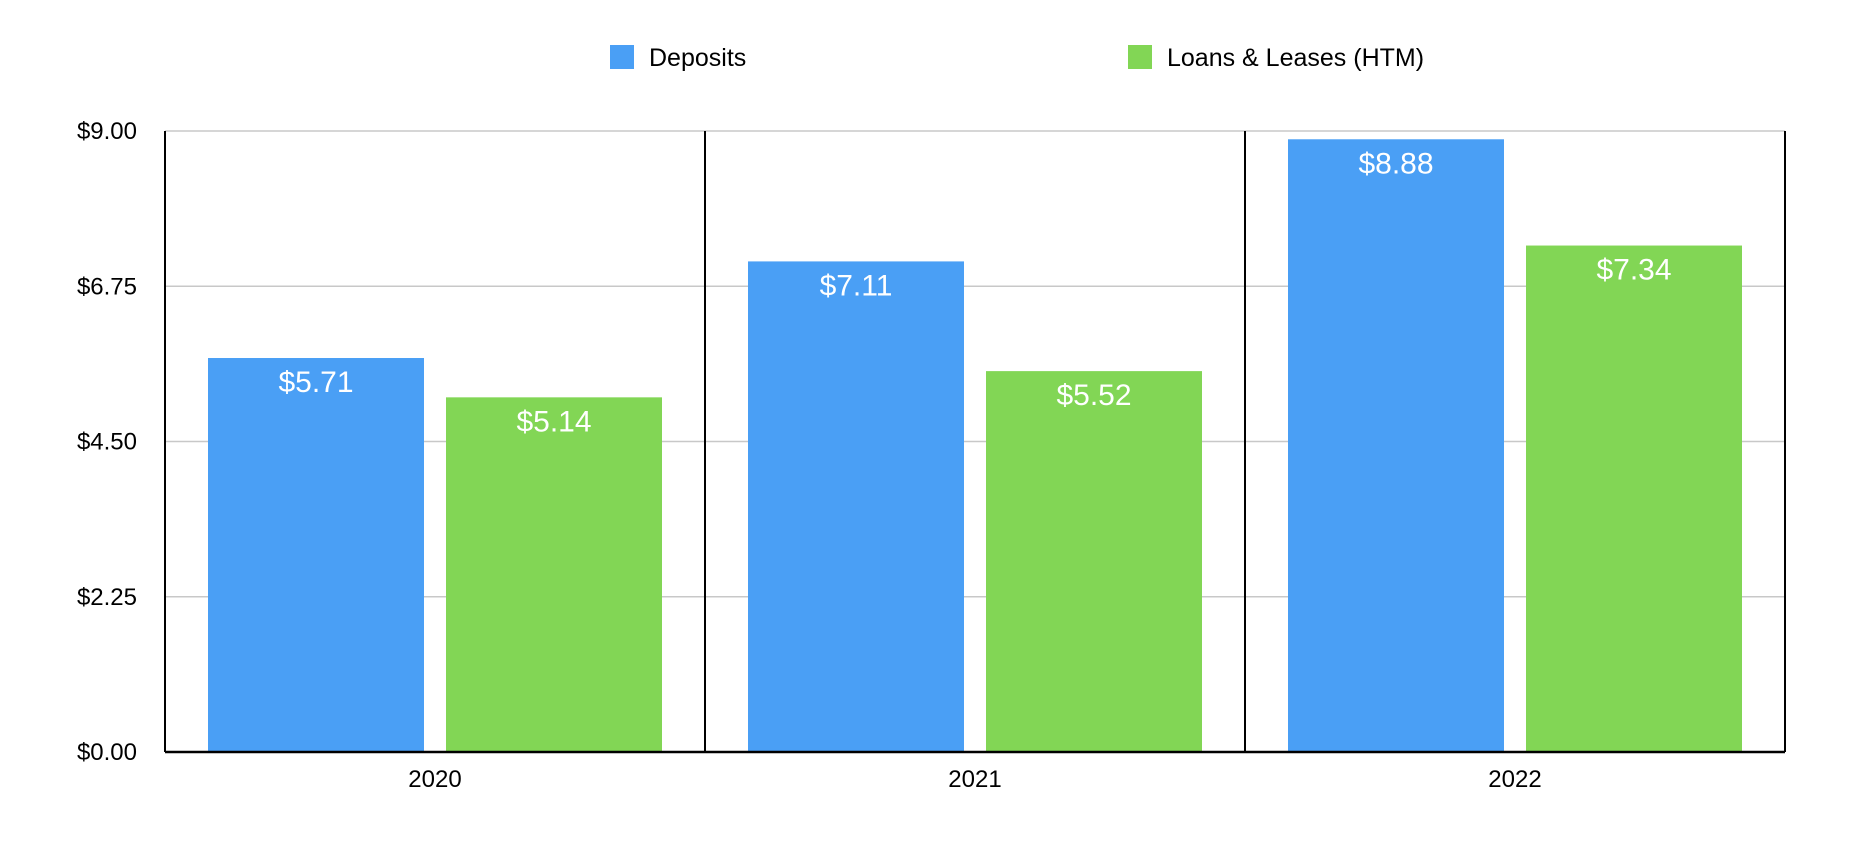 Image resolution: width=1850 pixels, height=856 pixels. Describe the element at coordinates (434, 779) in the screenshot. I see `x-tick-label-0: 2020` at that location.